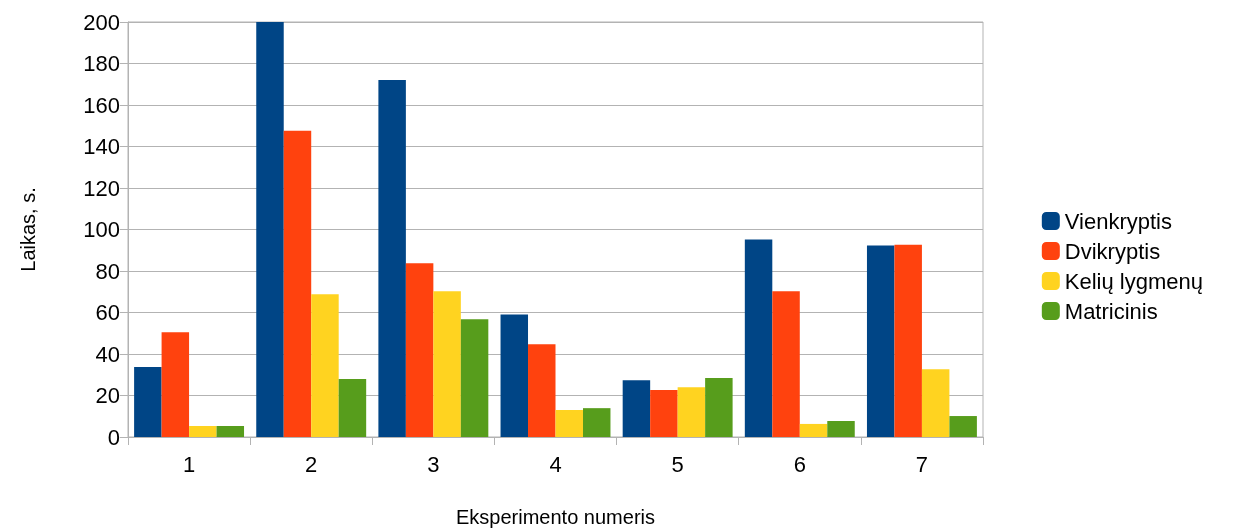 The height and width of the screenshot is (532, 1248). Describe the element at coordinates (1118, 221) in the screenshot. I see `legend-label: Vienkryptis` at that location.